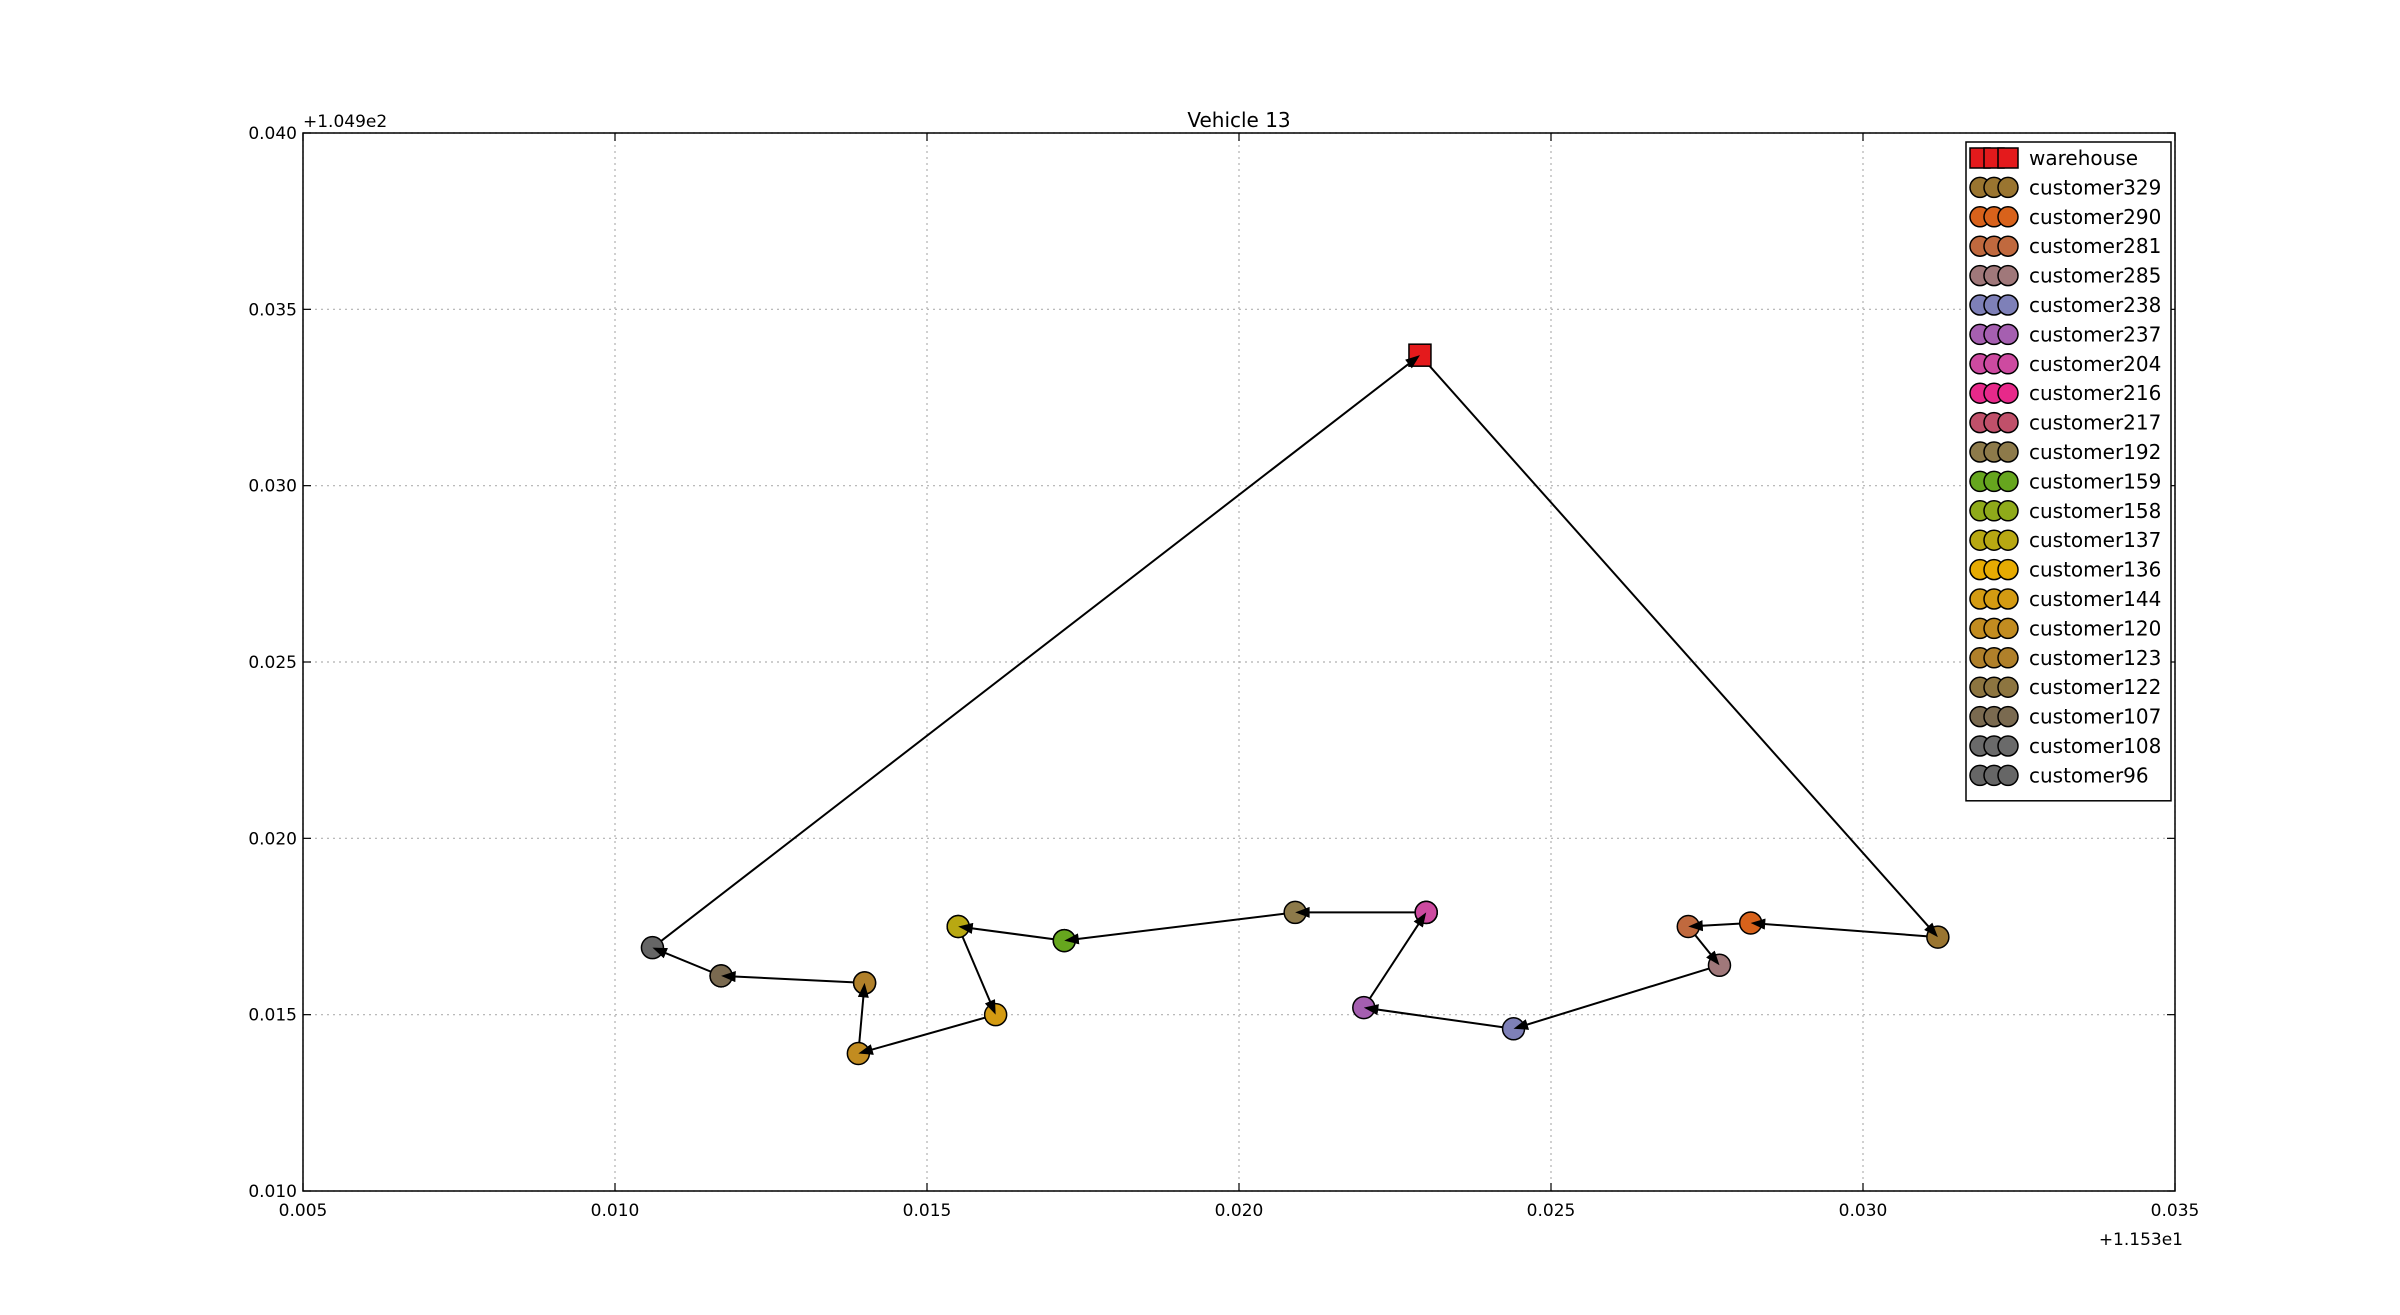 Image resolution: width=2400 pixels, height=1315 pixels. Describe the element at coordinates (2065, 305) in the screenshot. I see `legend-entry: customer238` at that location.